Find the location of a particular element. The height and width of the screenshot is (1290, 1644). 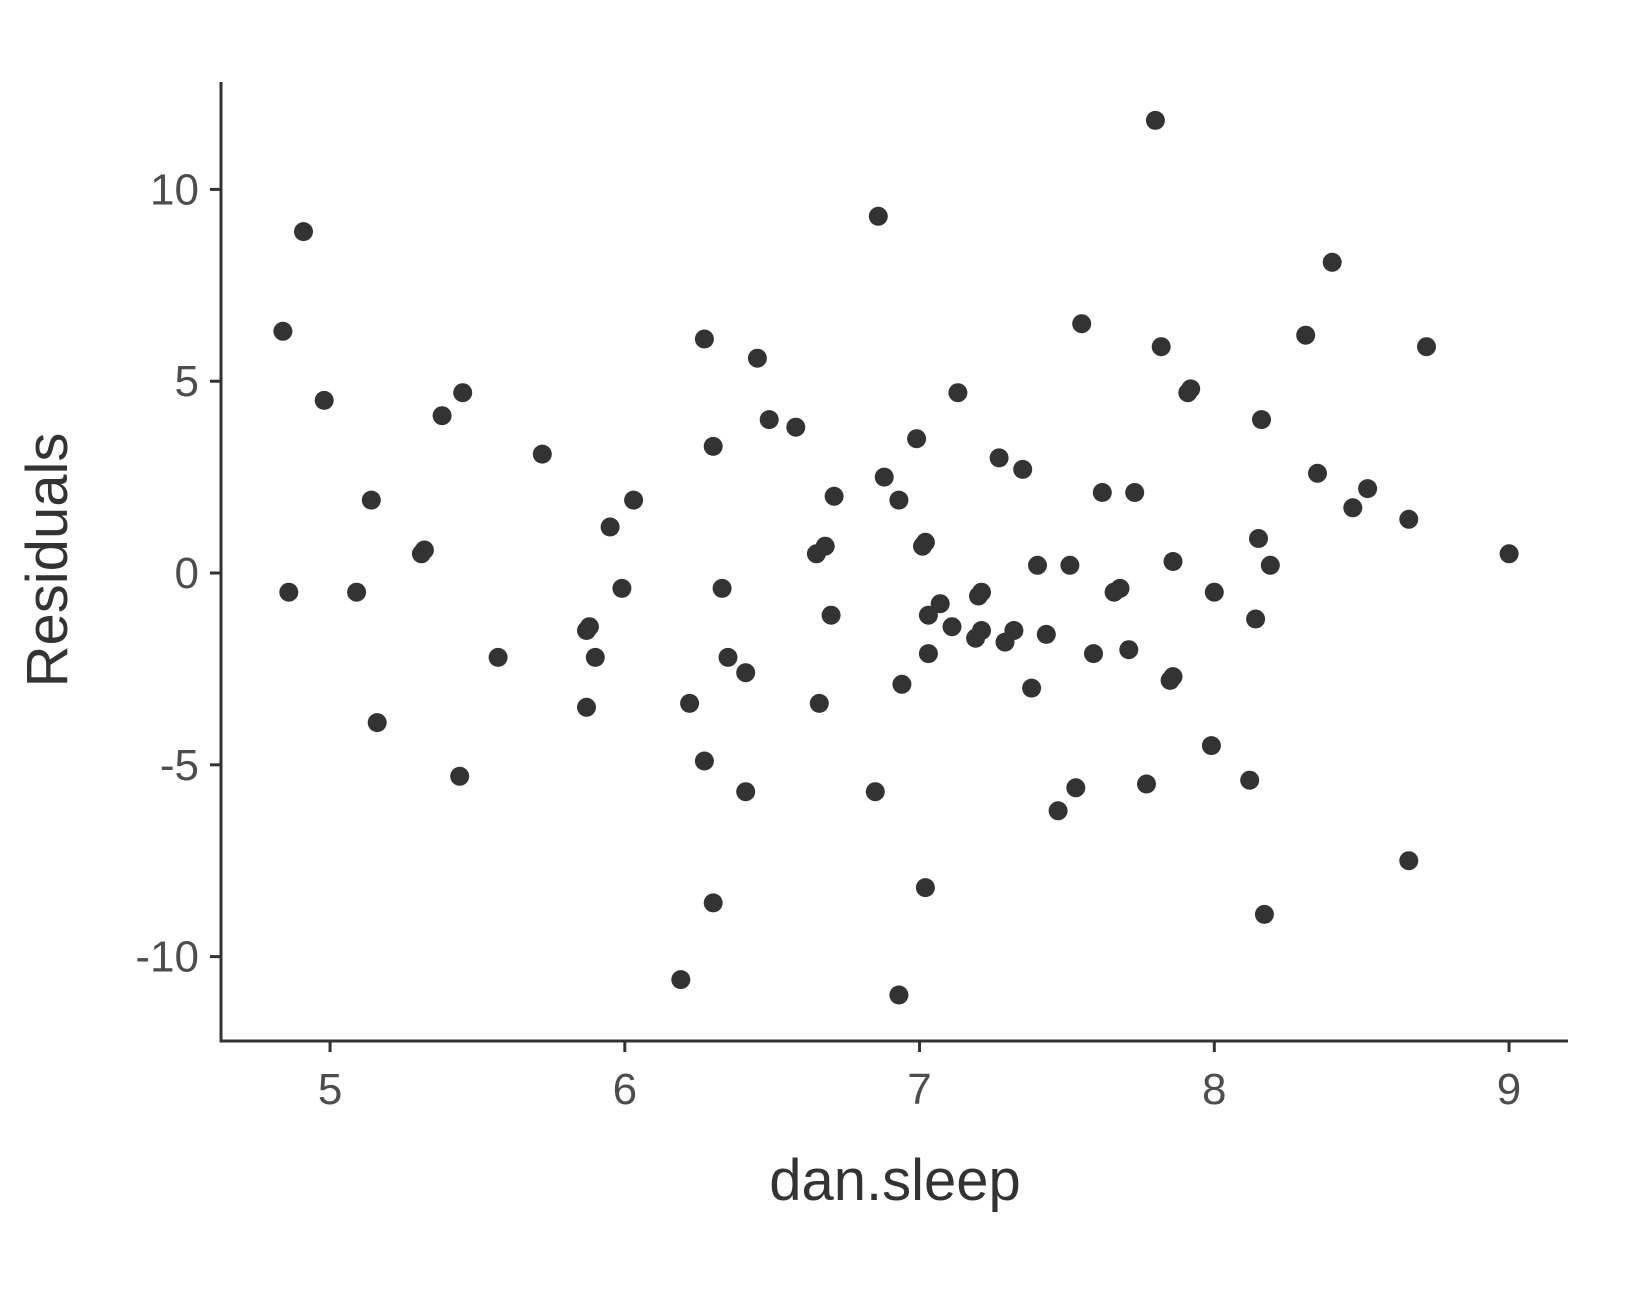

y-tick-label: -10 is located at coordinates (167, 957).